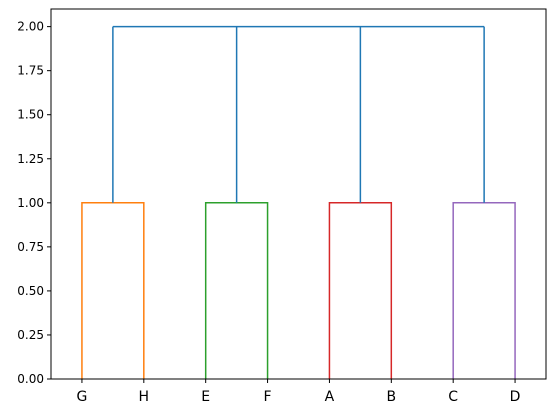 This screenshot has width=556, height=414. What do you see at coordinates (144, 397) in the screenshot?
I see `leaf-label-H: H` at bounding box center [144, 397].